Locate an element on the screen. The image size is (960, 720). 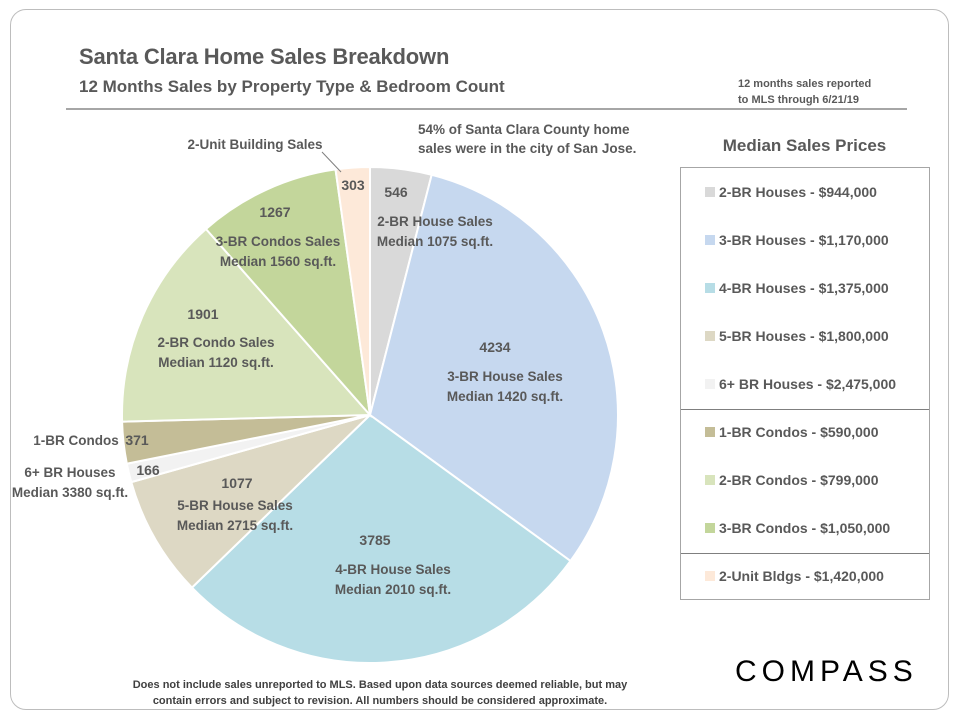
data-label-text: 1-BR Condos is located at coordinates (76, 440).